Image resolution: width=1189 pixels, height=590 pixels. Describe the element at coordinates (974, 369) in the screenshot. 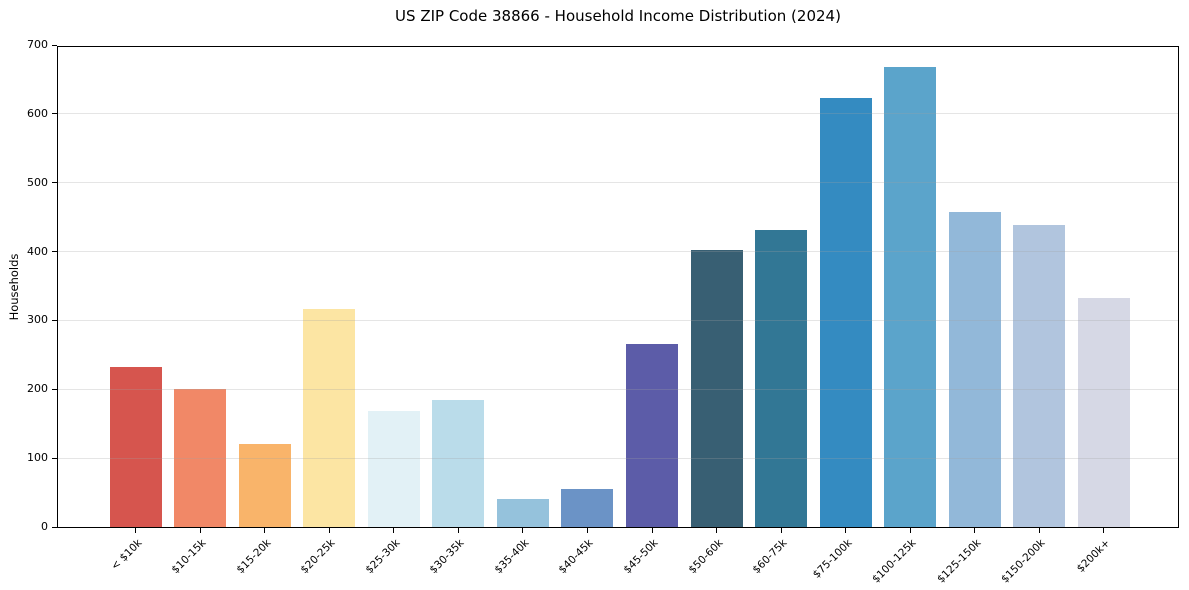

I see `bar-$125-150k` at that location.